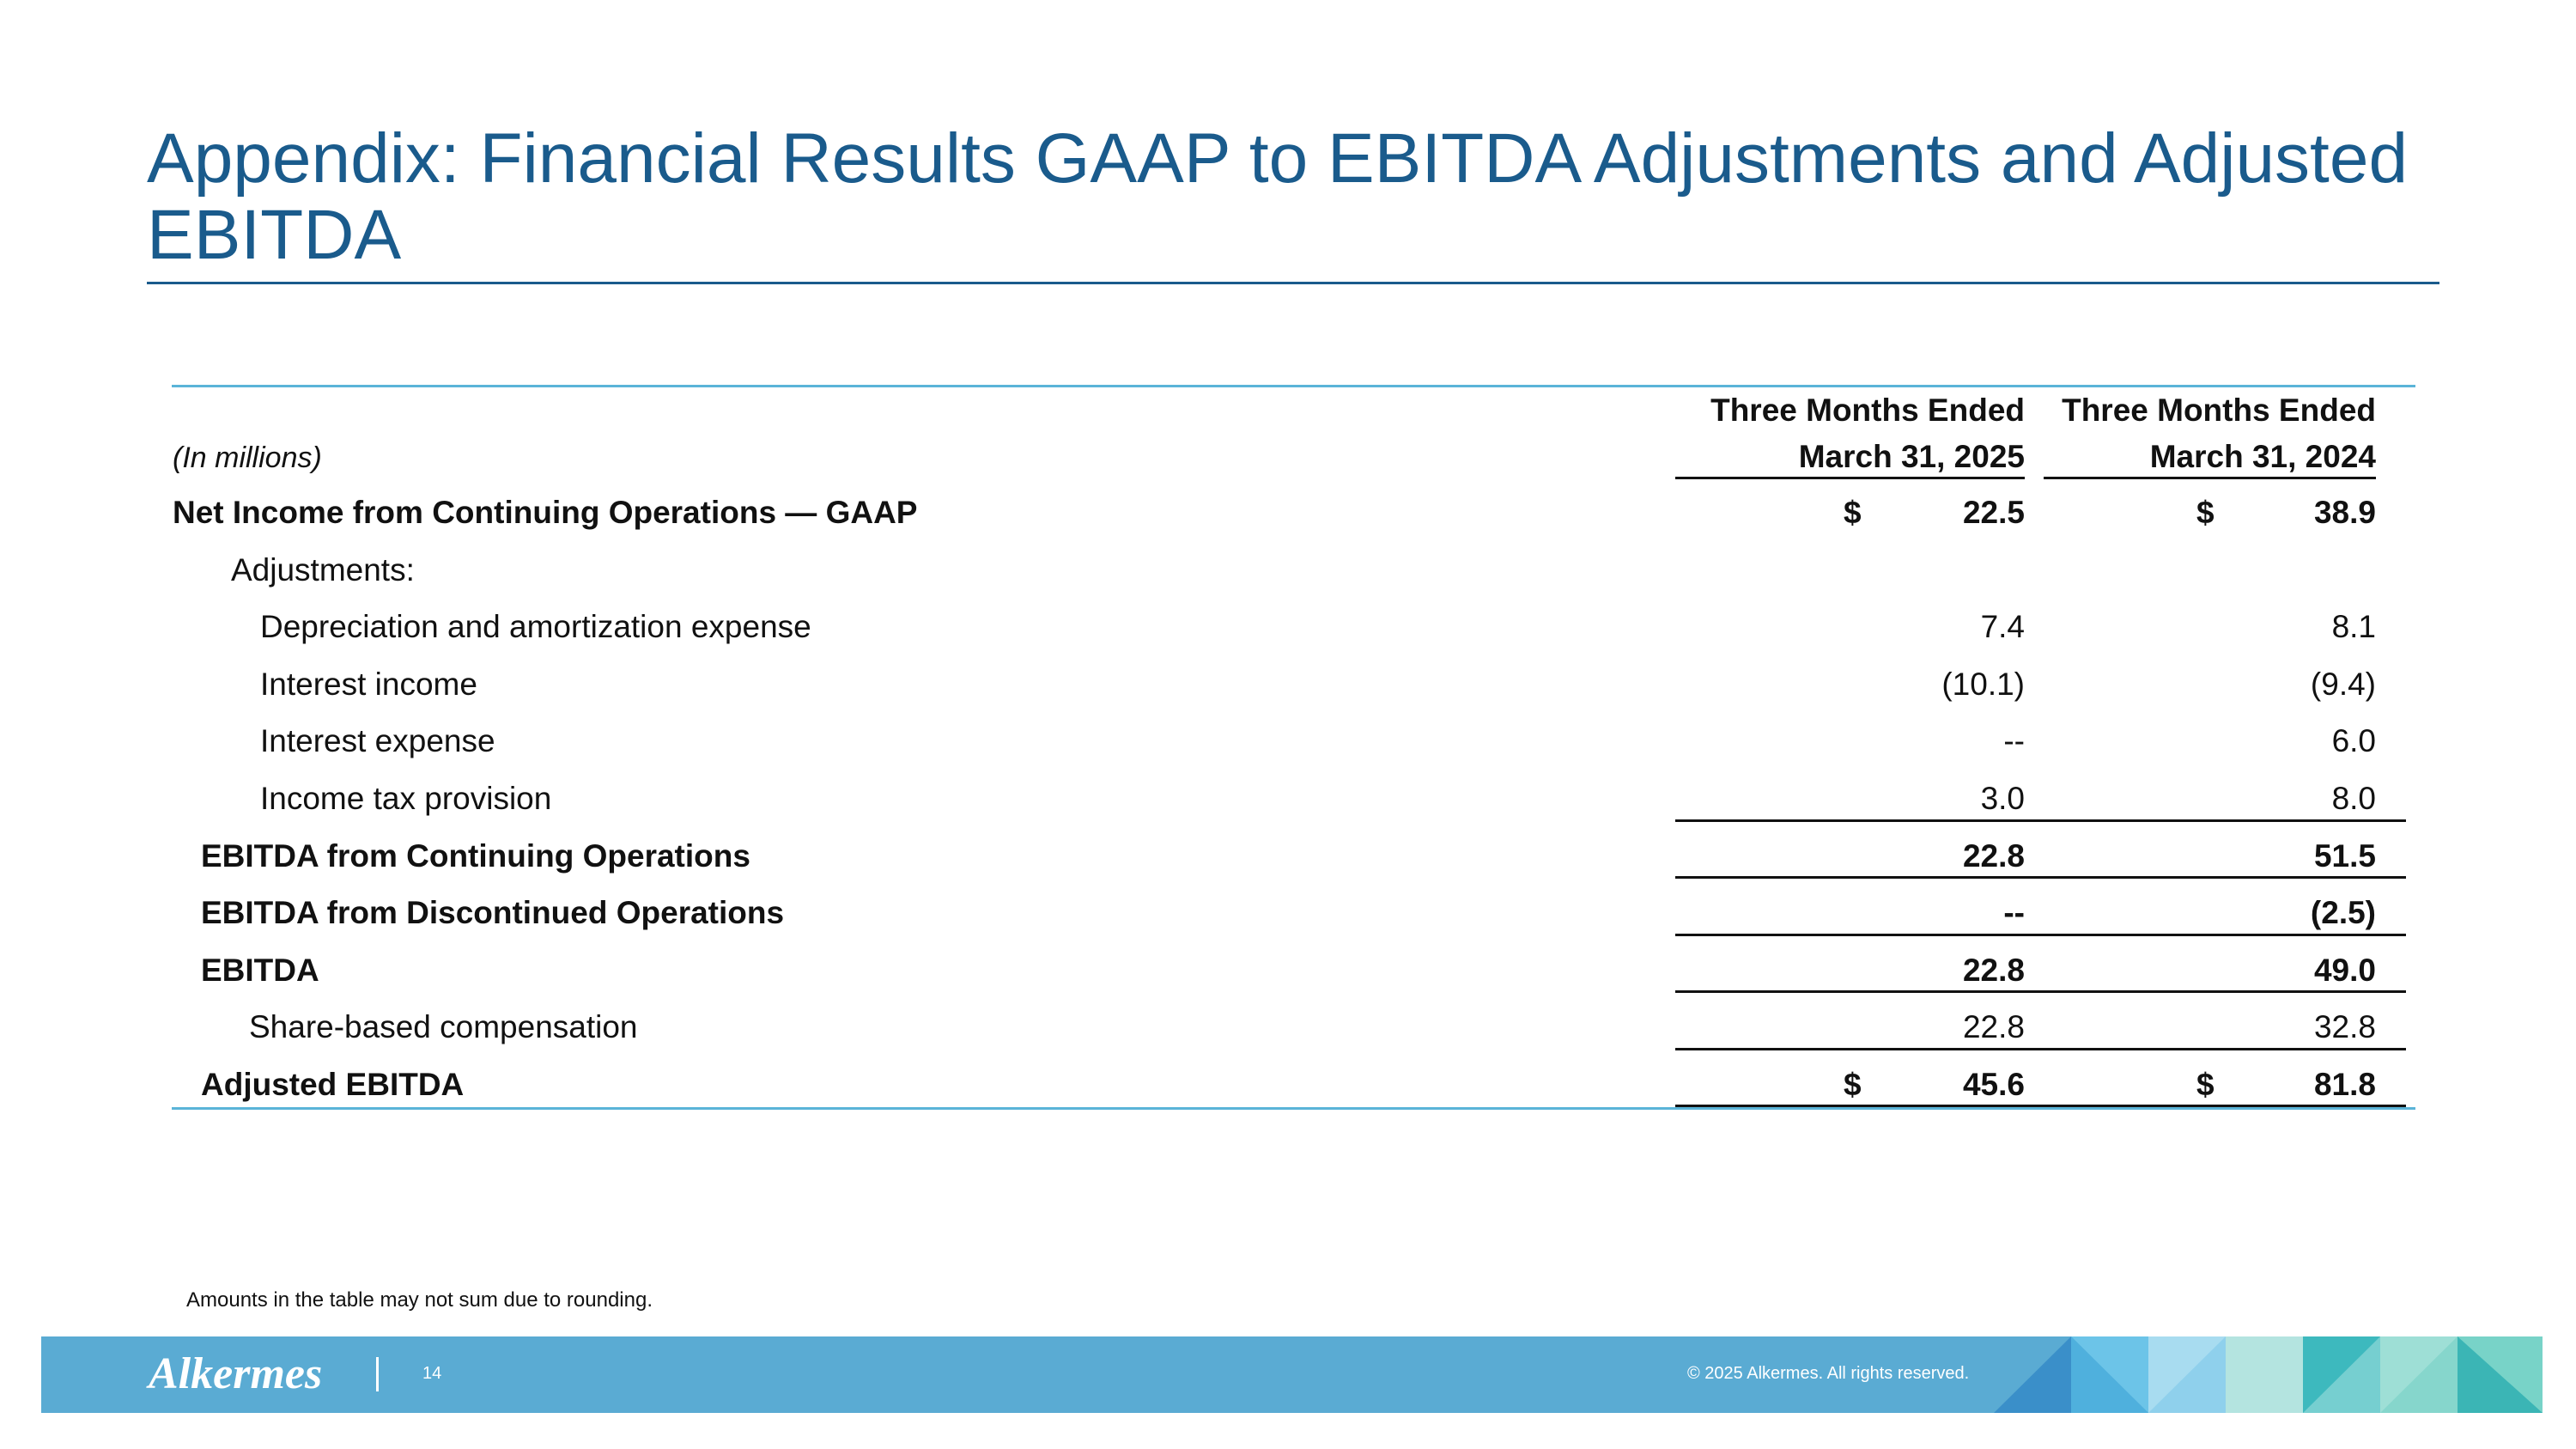  What do you see at coordinates (406, 798) in the screenshot?
I see `row-label: Income tax provision` at bounding box center [406, 798].